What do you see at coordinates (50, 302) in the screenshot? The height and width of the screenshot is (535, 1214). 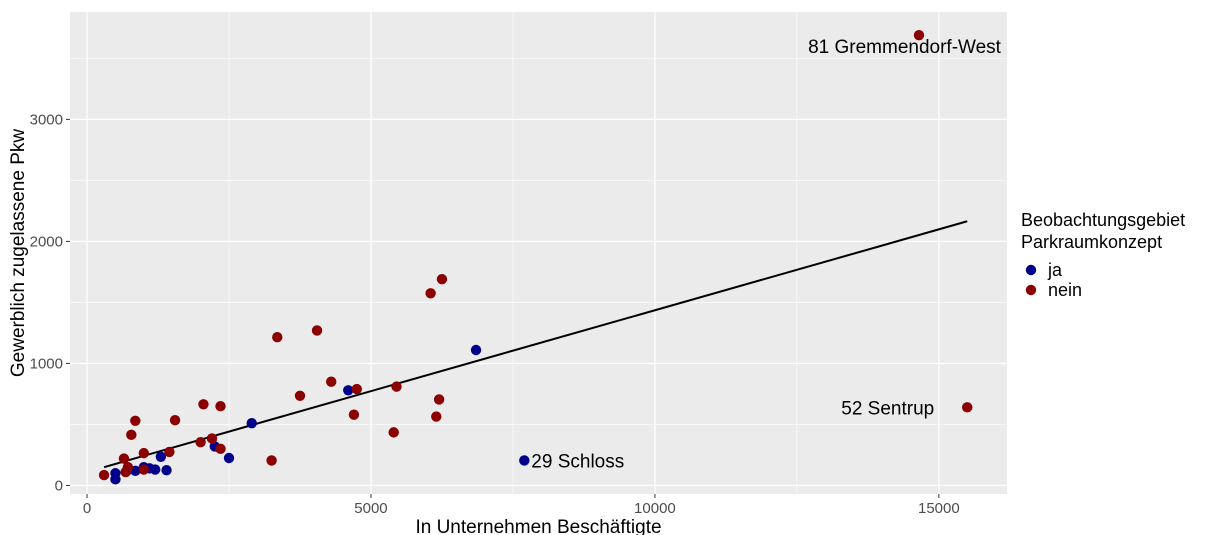 I see `y-axis-ticks: 0 1000 2000 3000` at bounding box center [50, 302].